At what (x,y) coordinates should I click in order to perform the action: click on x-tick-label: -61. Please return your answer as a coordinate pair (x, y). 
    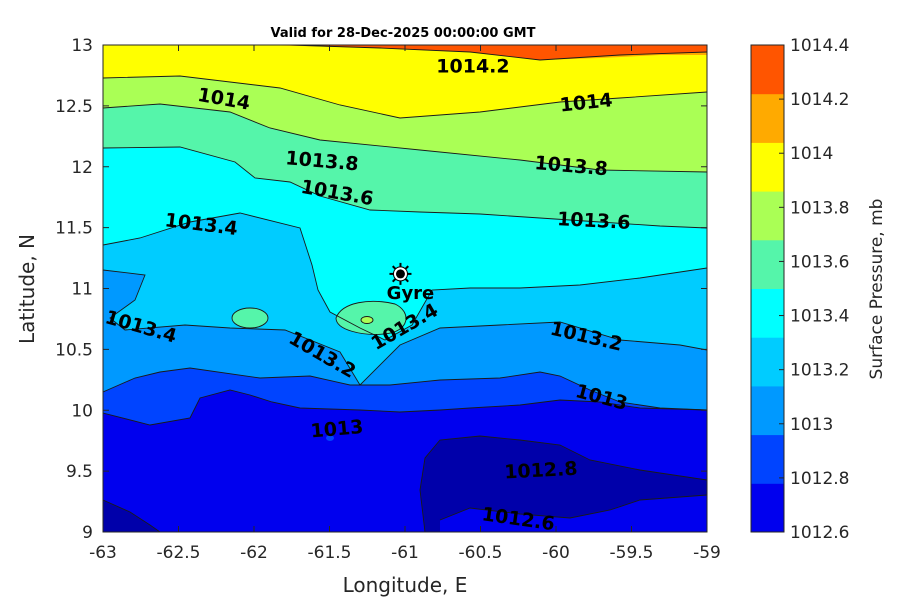
    Looking at the image, I should click on (405, 553).